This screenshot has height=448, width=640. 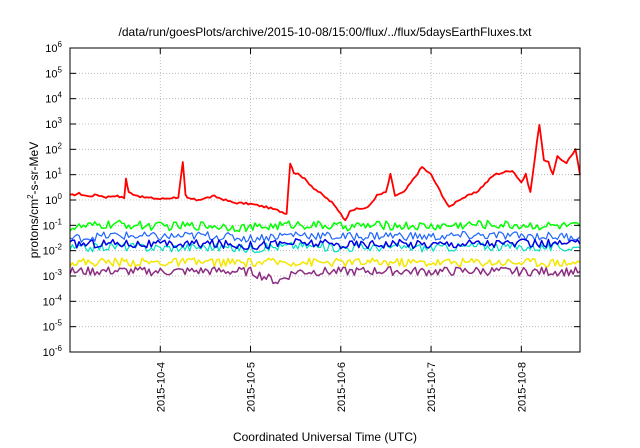 What do you see at coordinates (60, 44) in the screenshot?
I see `y-tick-exponent: 6` at bounding box center [60, 44].